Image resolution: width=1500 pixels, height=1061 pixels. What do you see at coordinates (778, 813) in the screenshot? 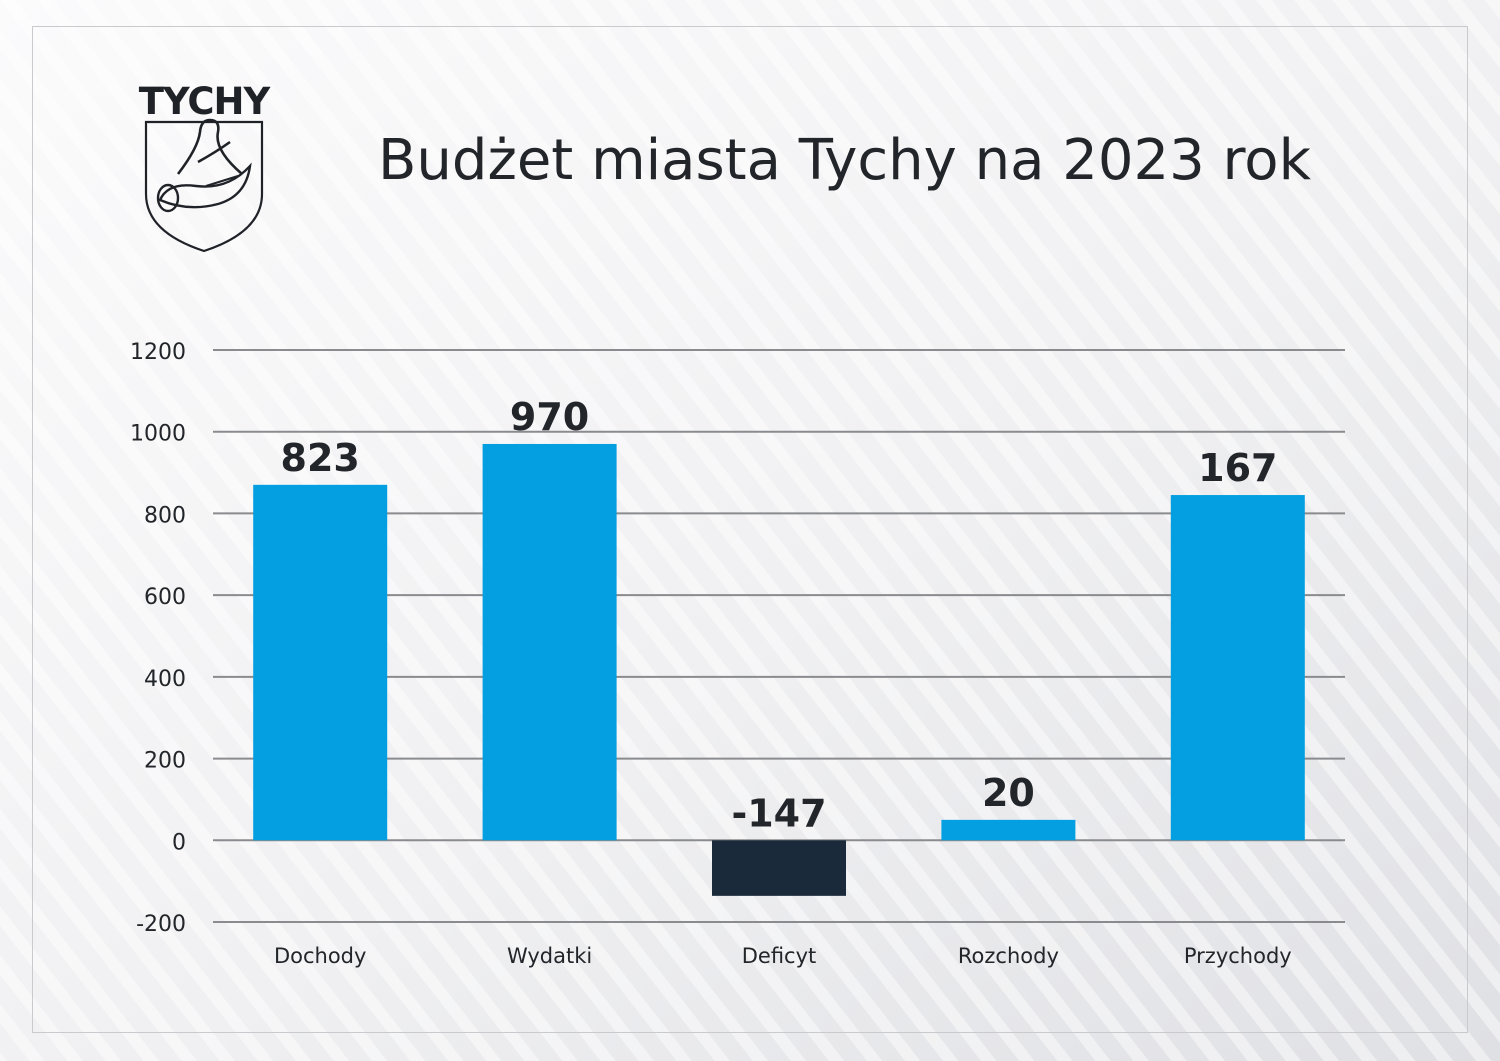
I see `data-label: -147` at bounding box center [778, 813].